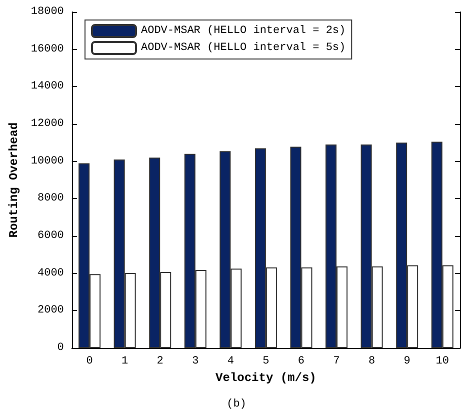 Image resolution: width=473 pixels, height=420 pixels. What do you see at coordinates (336, 362) in the screenshot?
I see `x-tick-label: 7` at bounding box center [336, 362].